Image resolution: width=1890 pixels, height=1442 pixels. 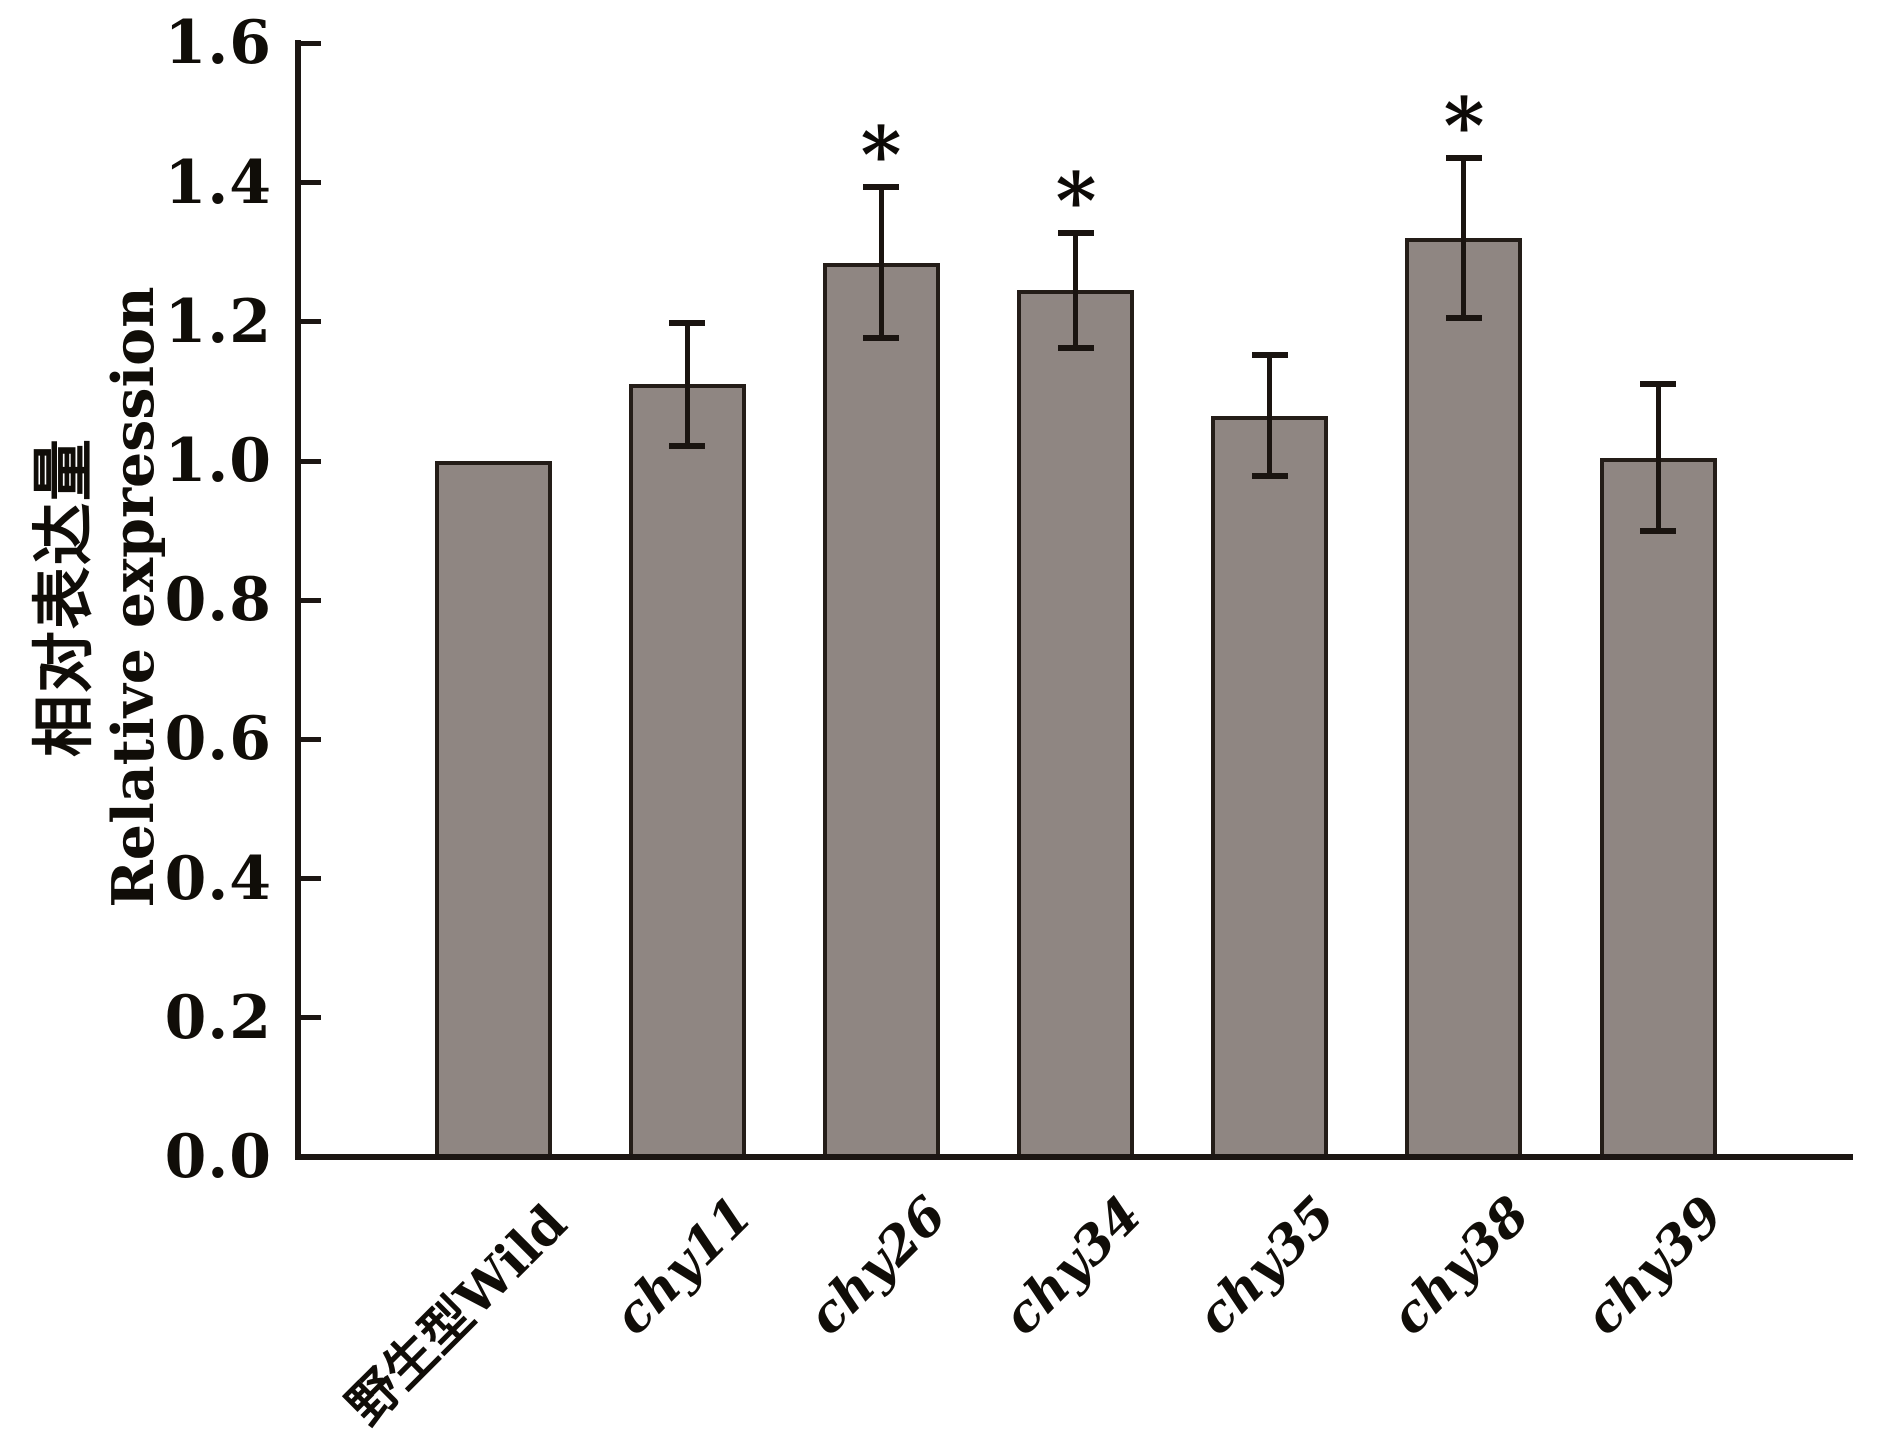 I want to click on significance-asterisk-chy34: *, so click(x=1076, y=201).